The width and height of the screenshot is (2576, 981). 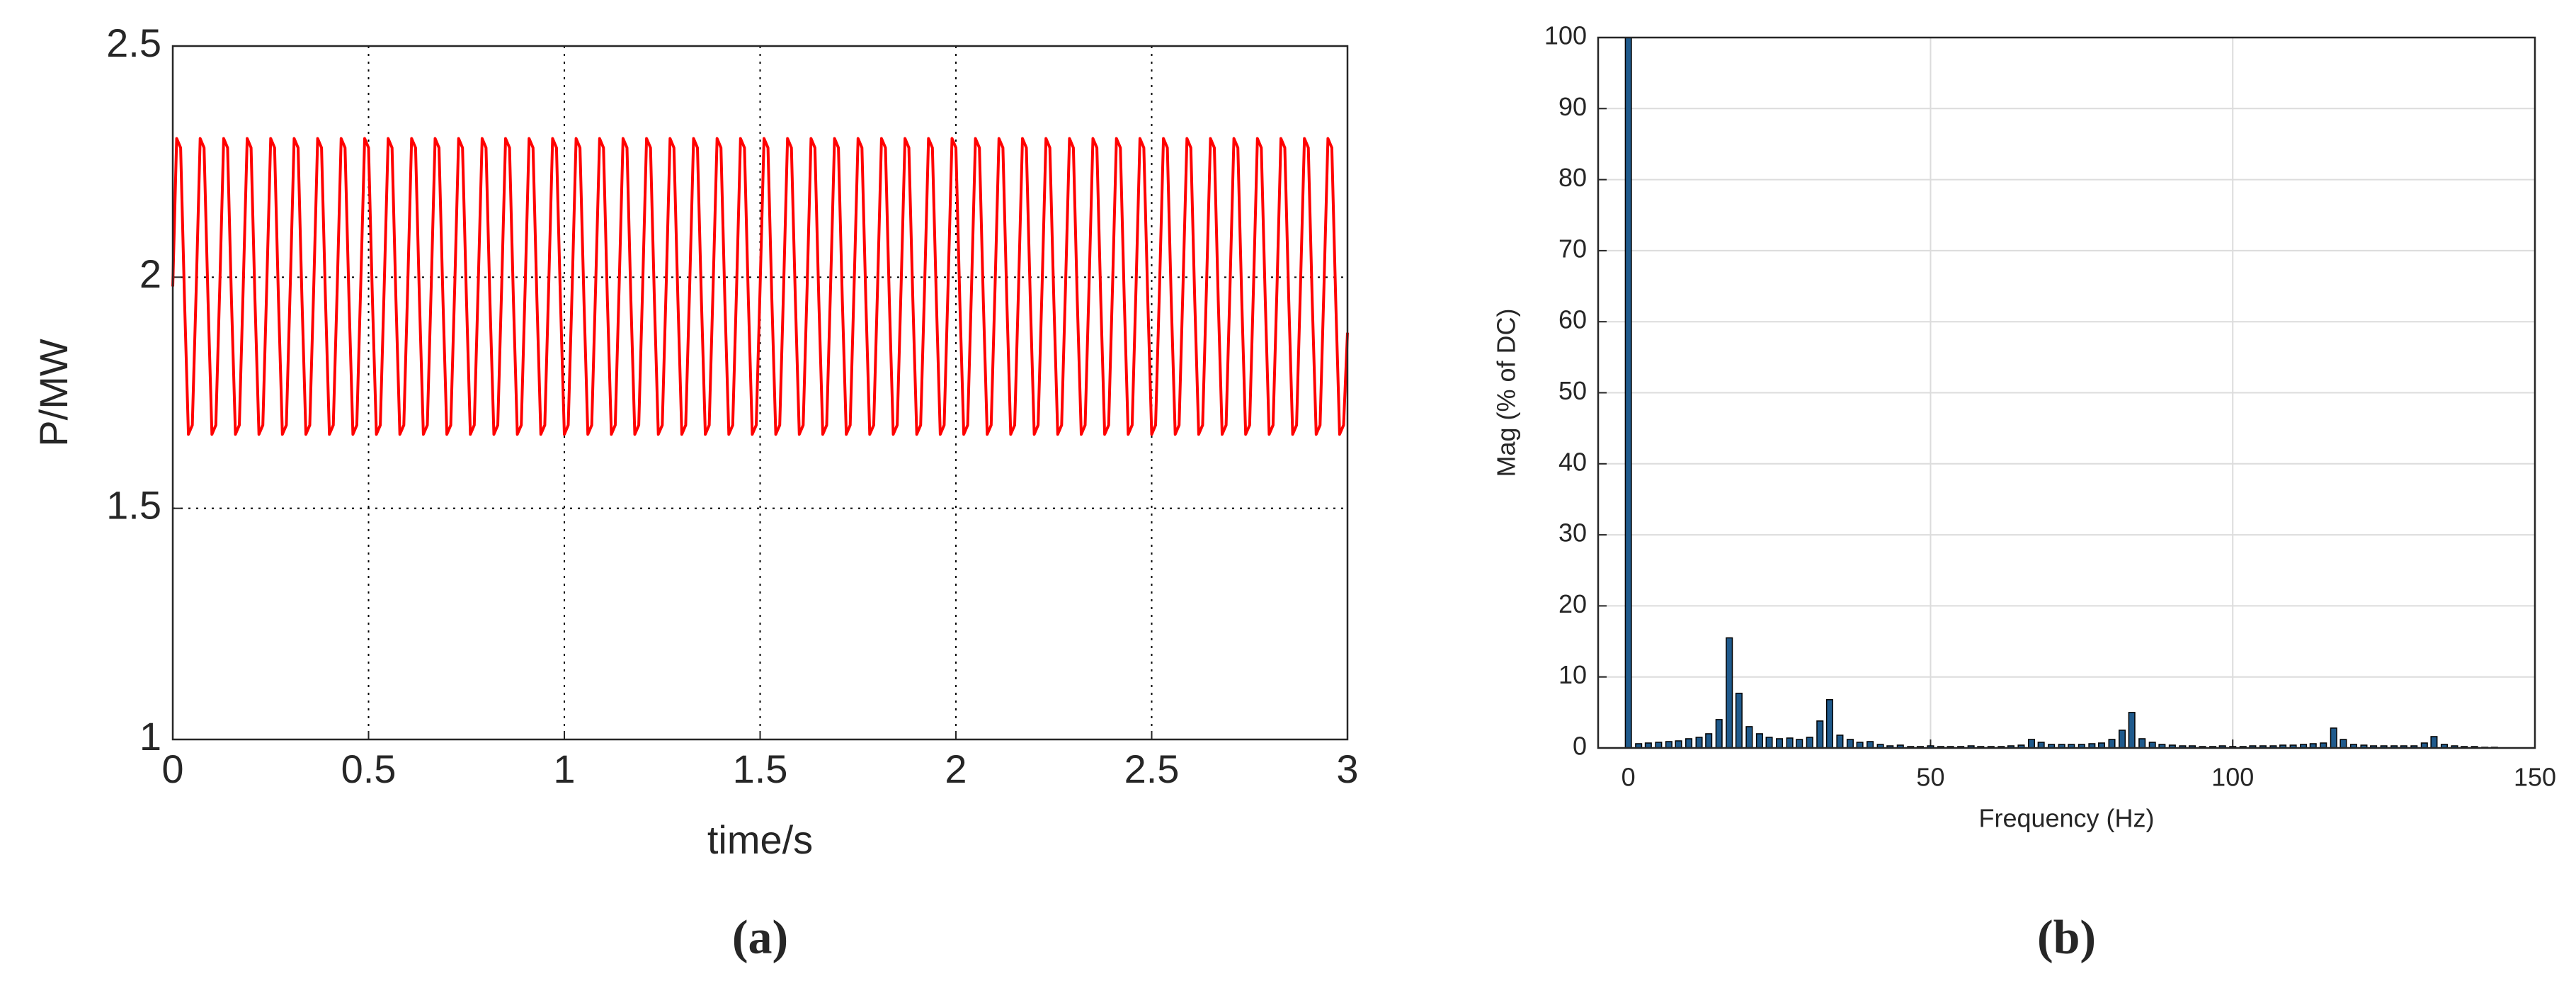 I want to click on x-tick-label: 0.5, so click(x=369, y=769).